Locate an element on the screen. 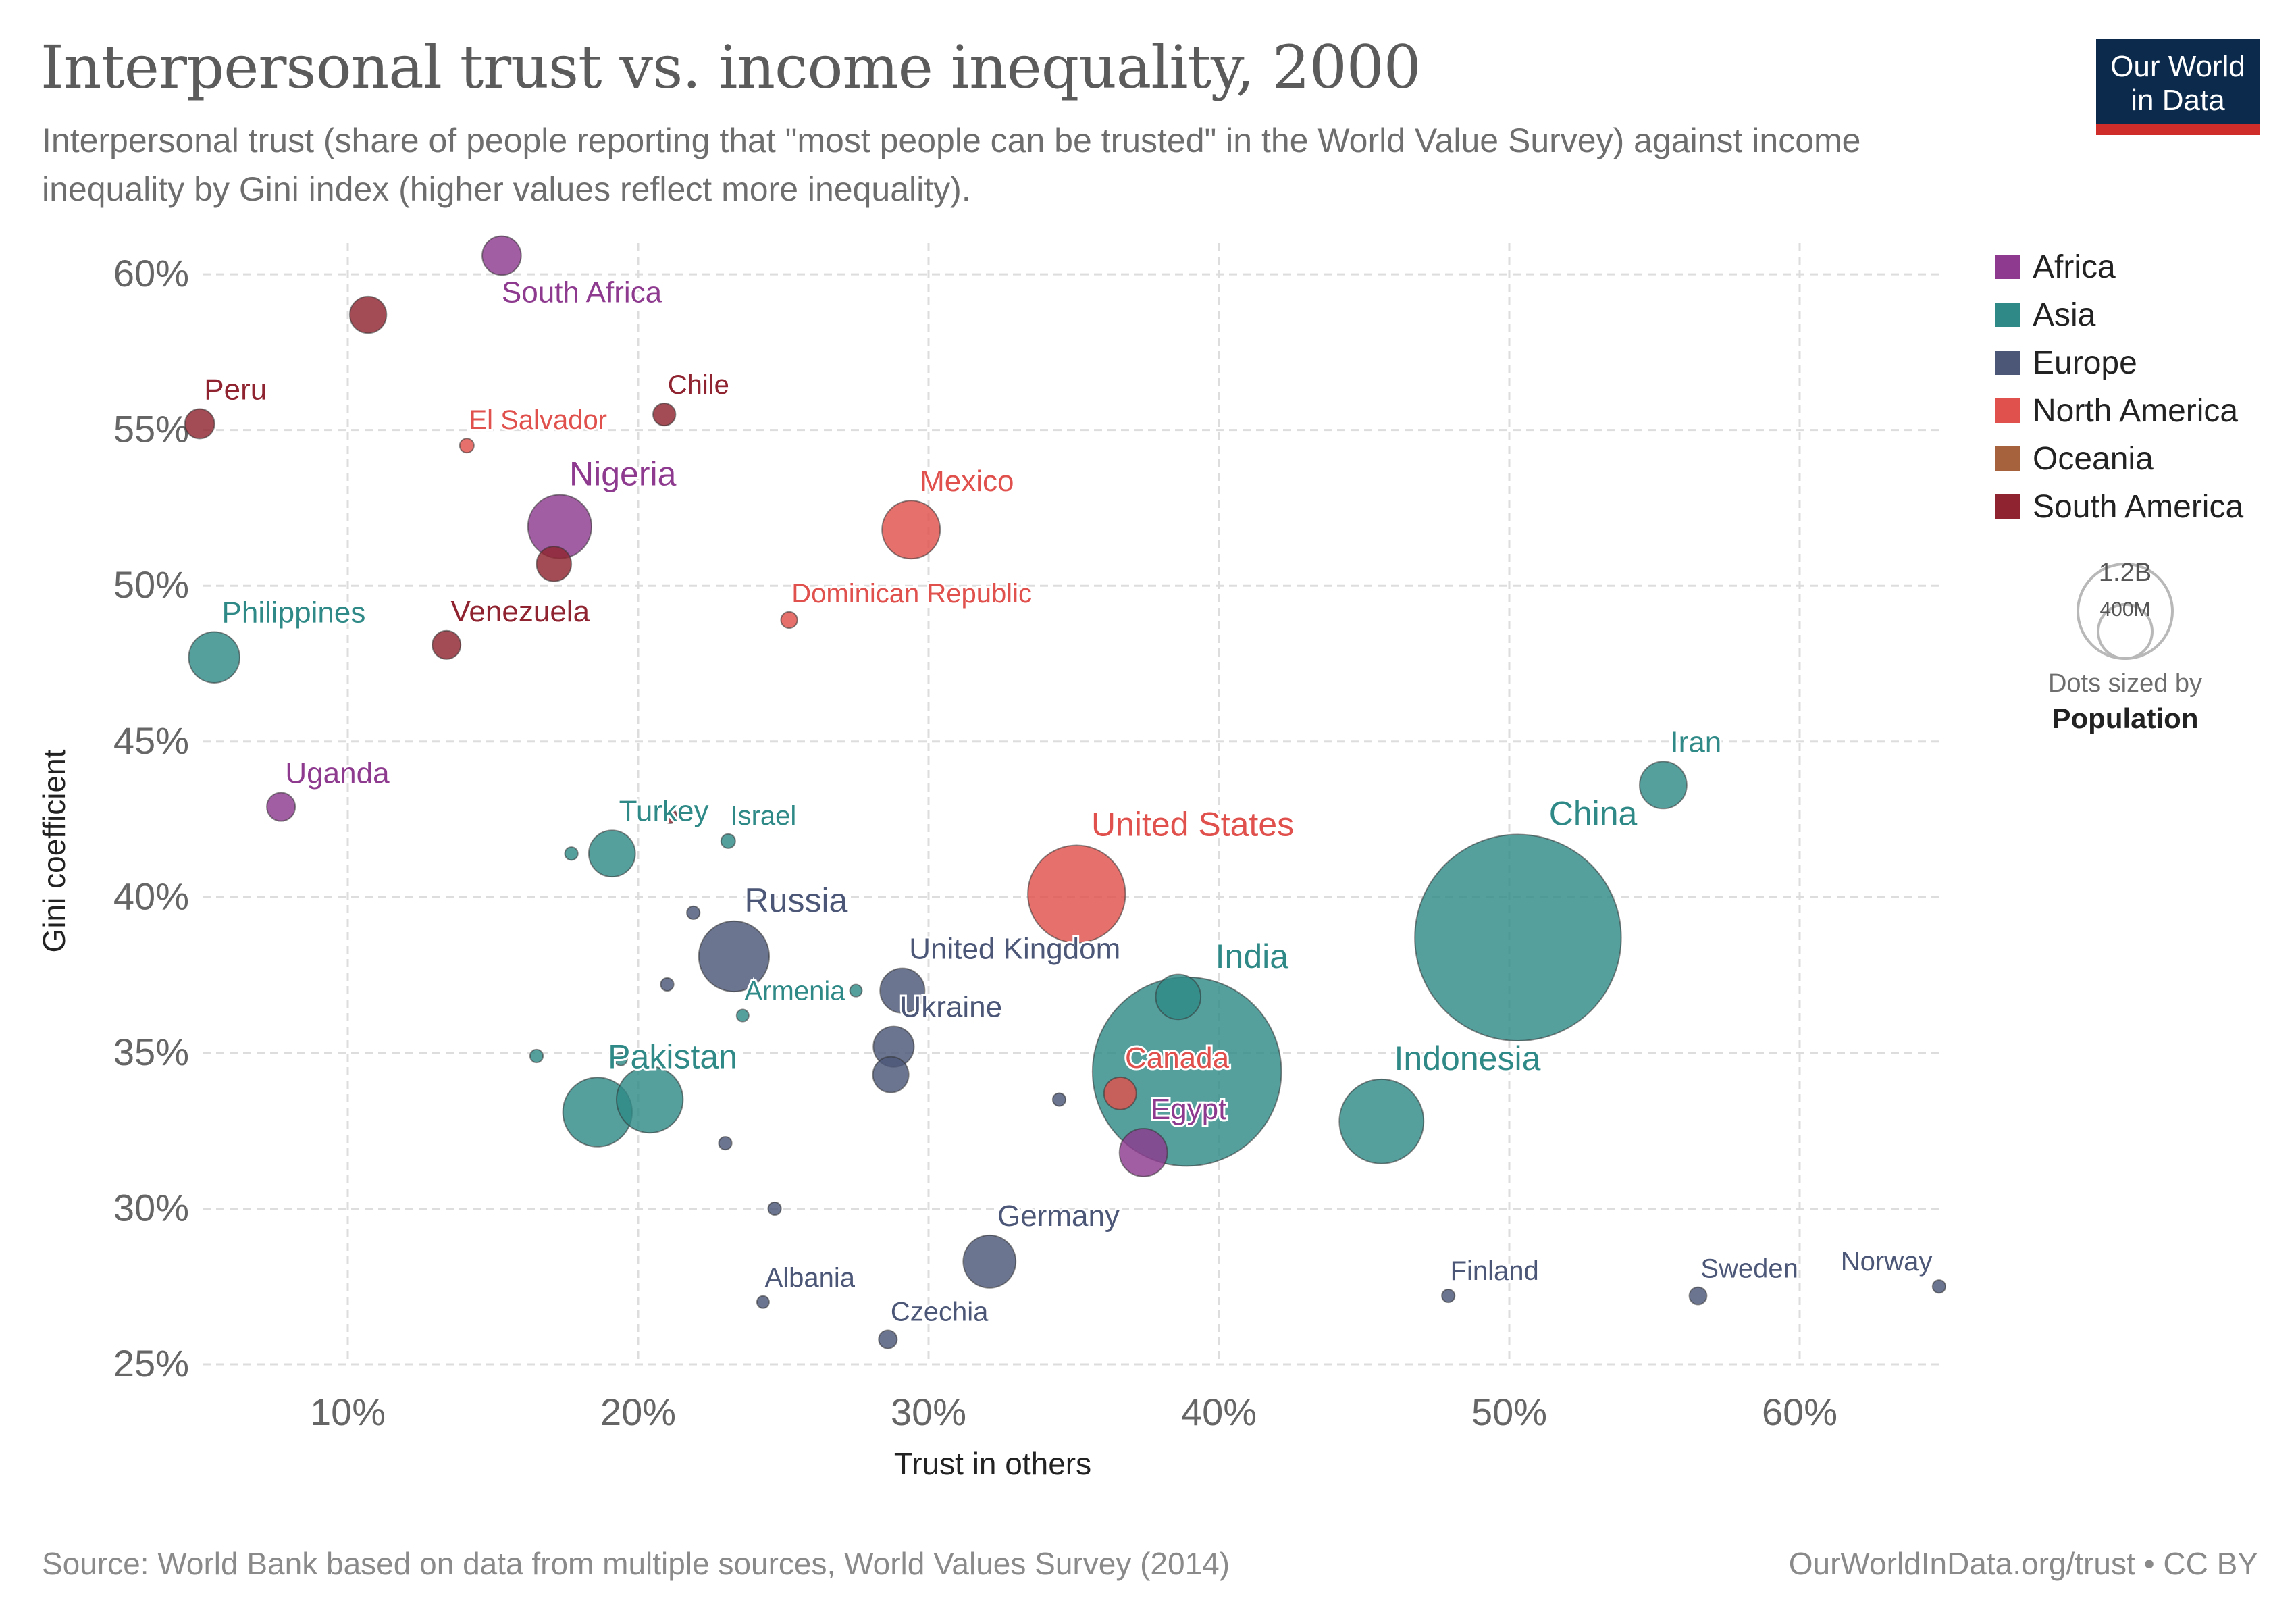  point-indonesia is located at coordinates (1381, 1121).